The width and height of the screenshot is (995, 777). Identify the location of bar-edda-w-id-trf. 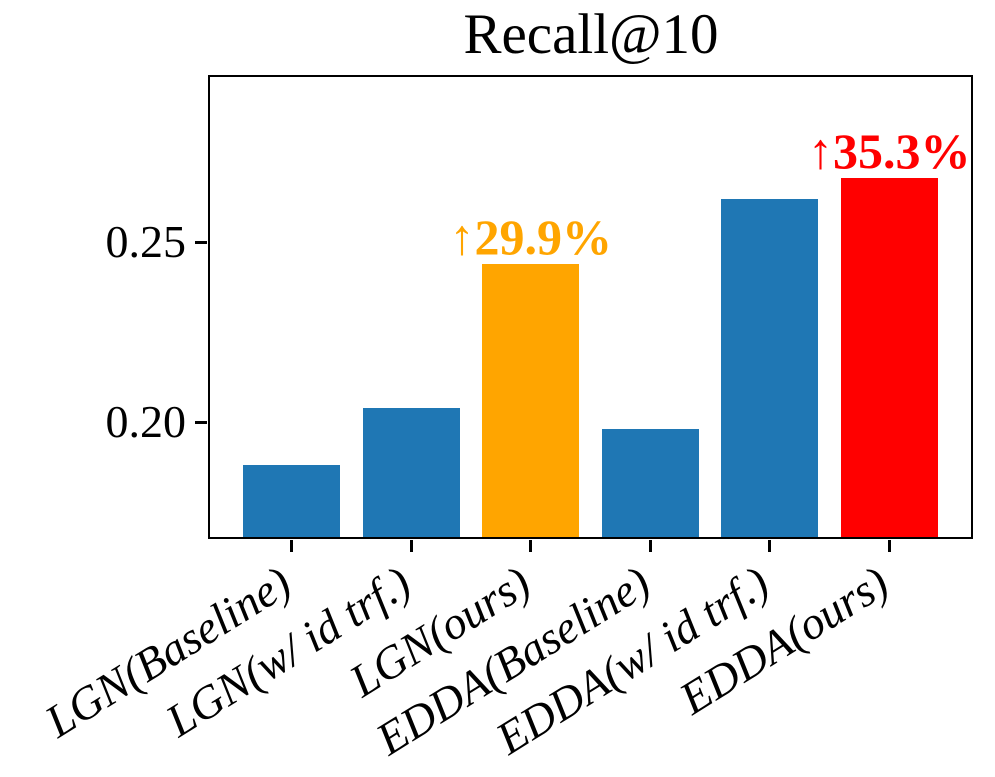
(770, 368).